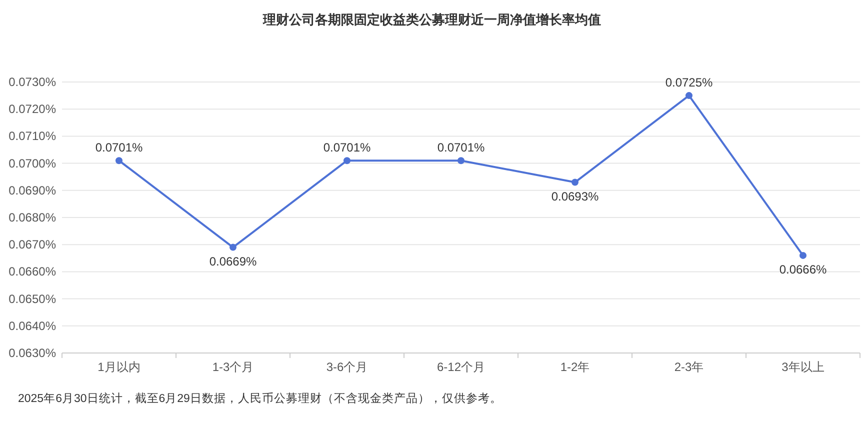  I want to click on x-tick-label: 3年以上, so click(803, 367).